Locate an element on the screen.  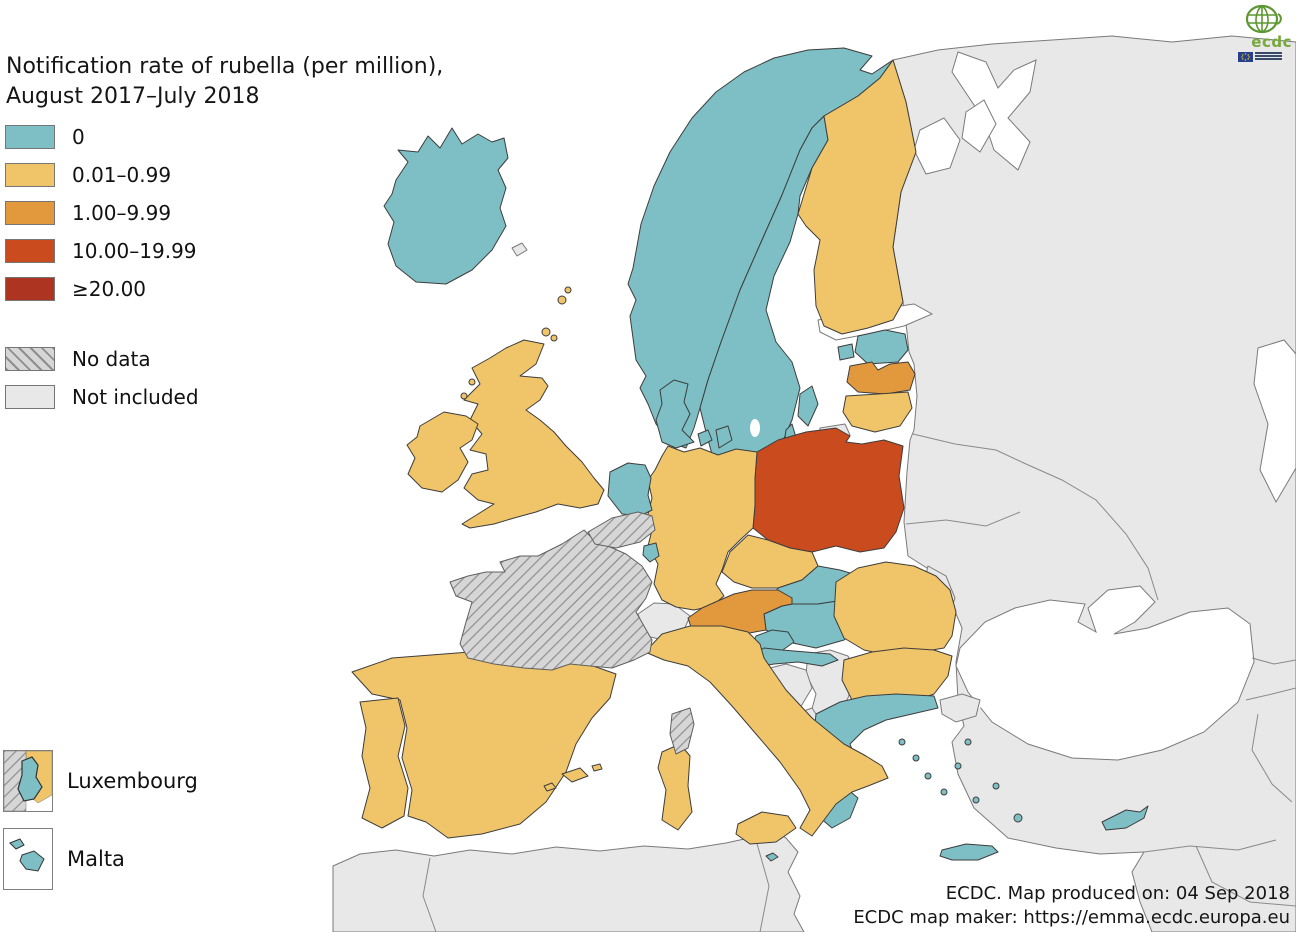
region-north-africa is located at coordinates (568, 880).